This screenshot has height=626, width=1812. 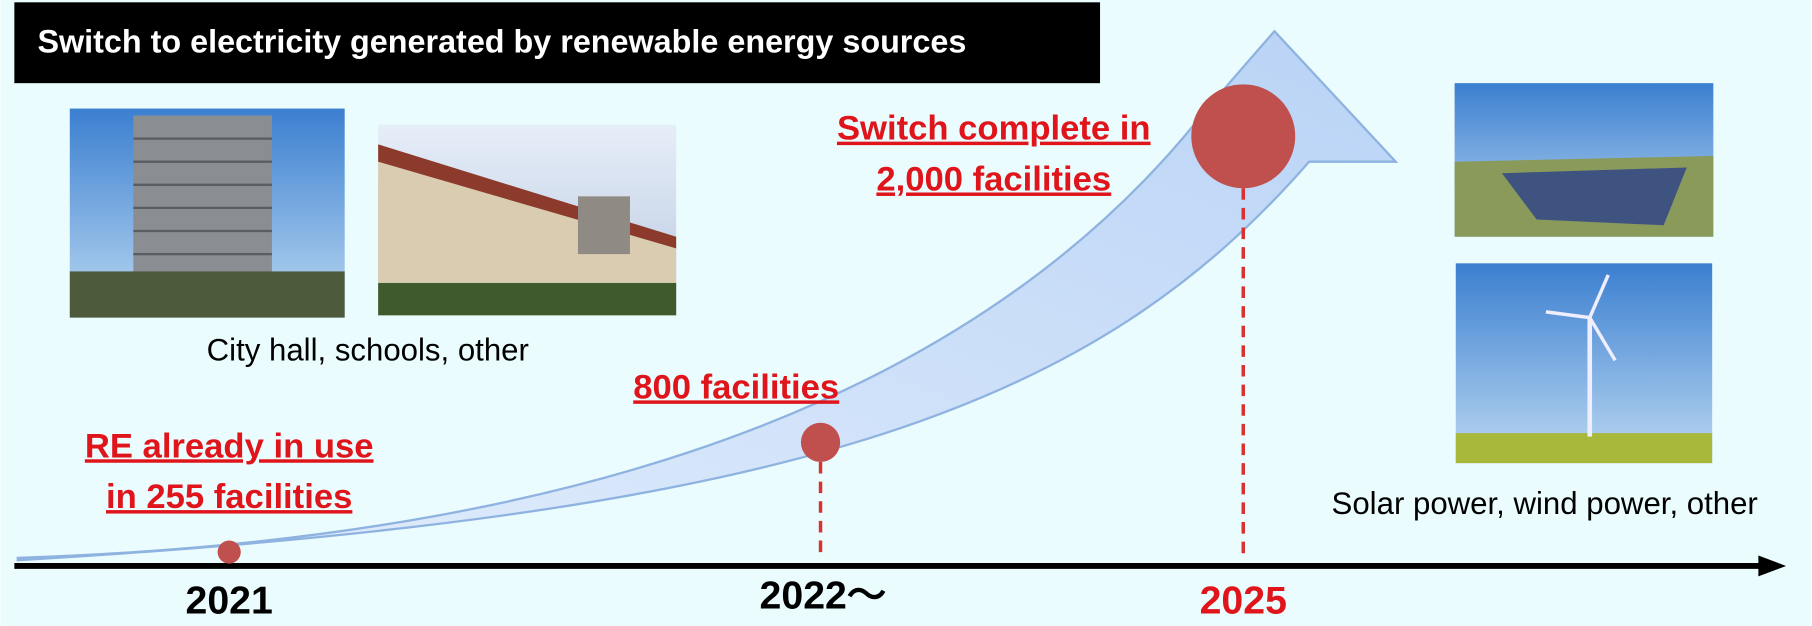 What do you see at coordinates (527, 220) in the screenshot?
I see `school-photo` at bounding box center [527, 220].